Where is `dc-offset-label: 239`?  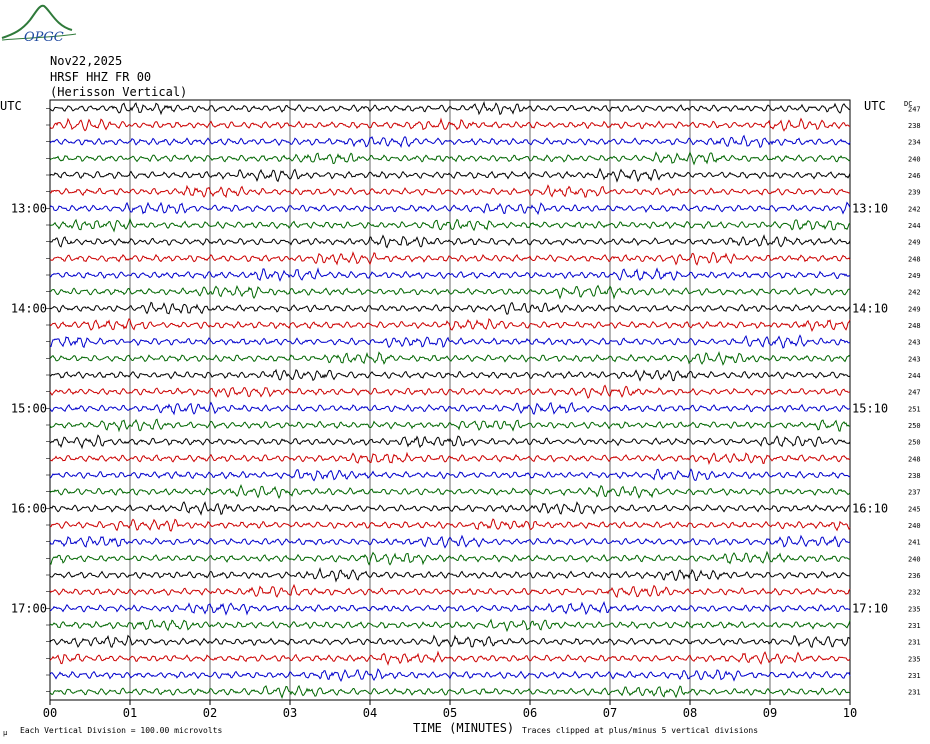
dc-offset-label: 239 is located at coordinates (914, 193).